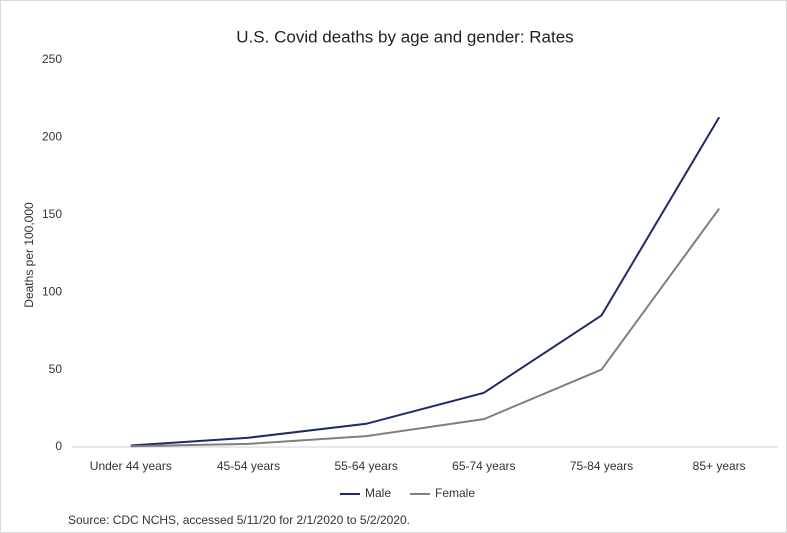  I want to click on x-tick-label: 65-74 years, so click(483, 466).